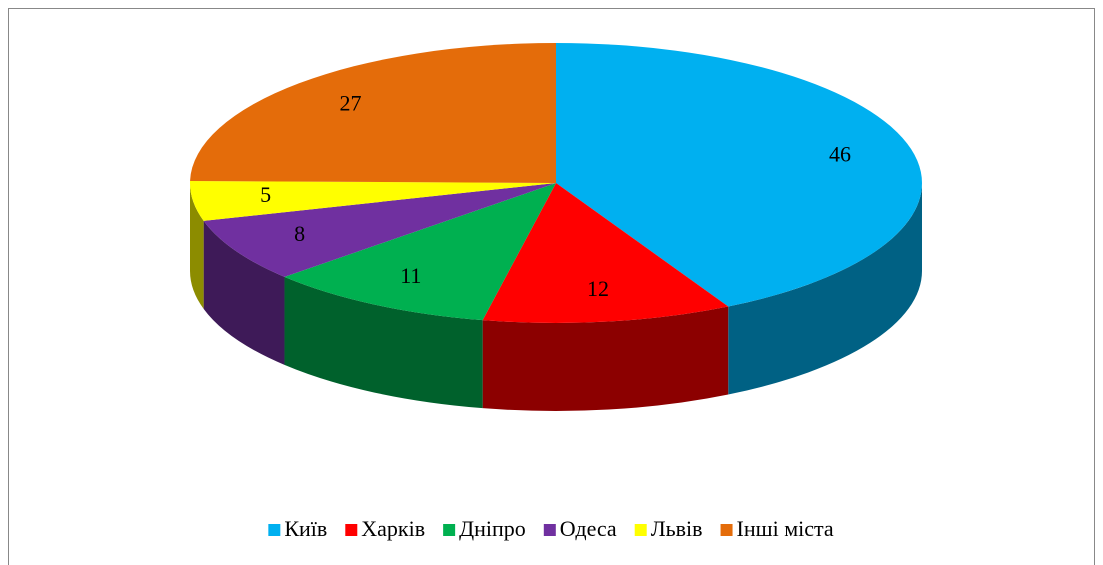 The image size is (1103, 565). I want to click on legend-label: Київ, so click(305, 528).